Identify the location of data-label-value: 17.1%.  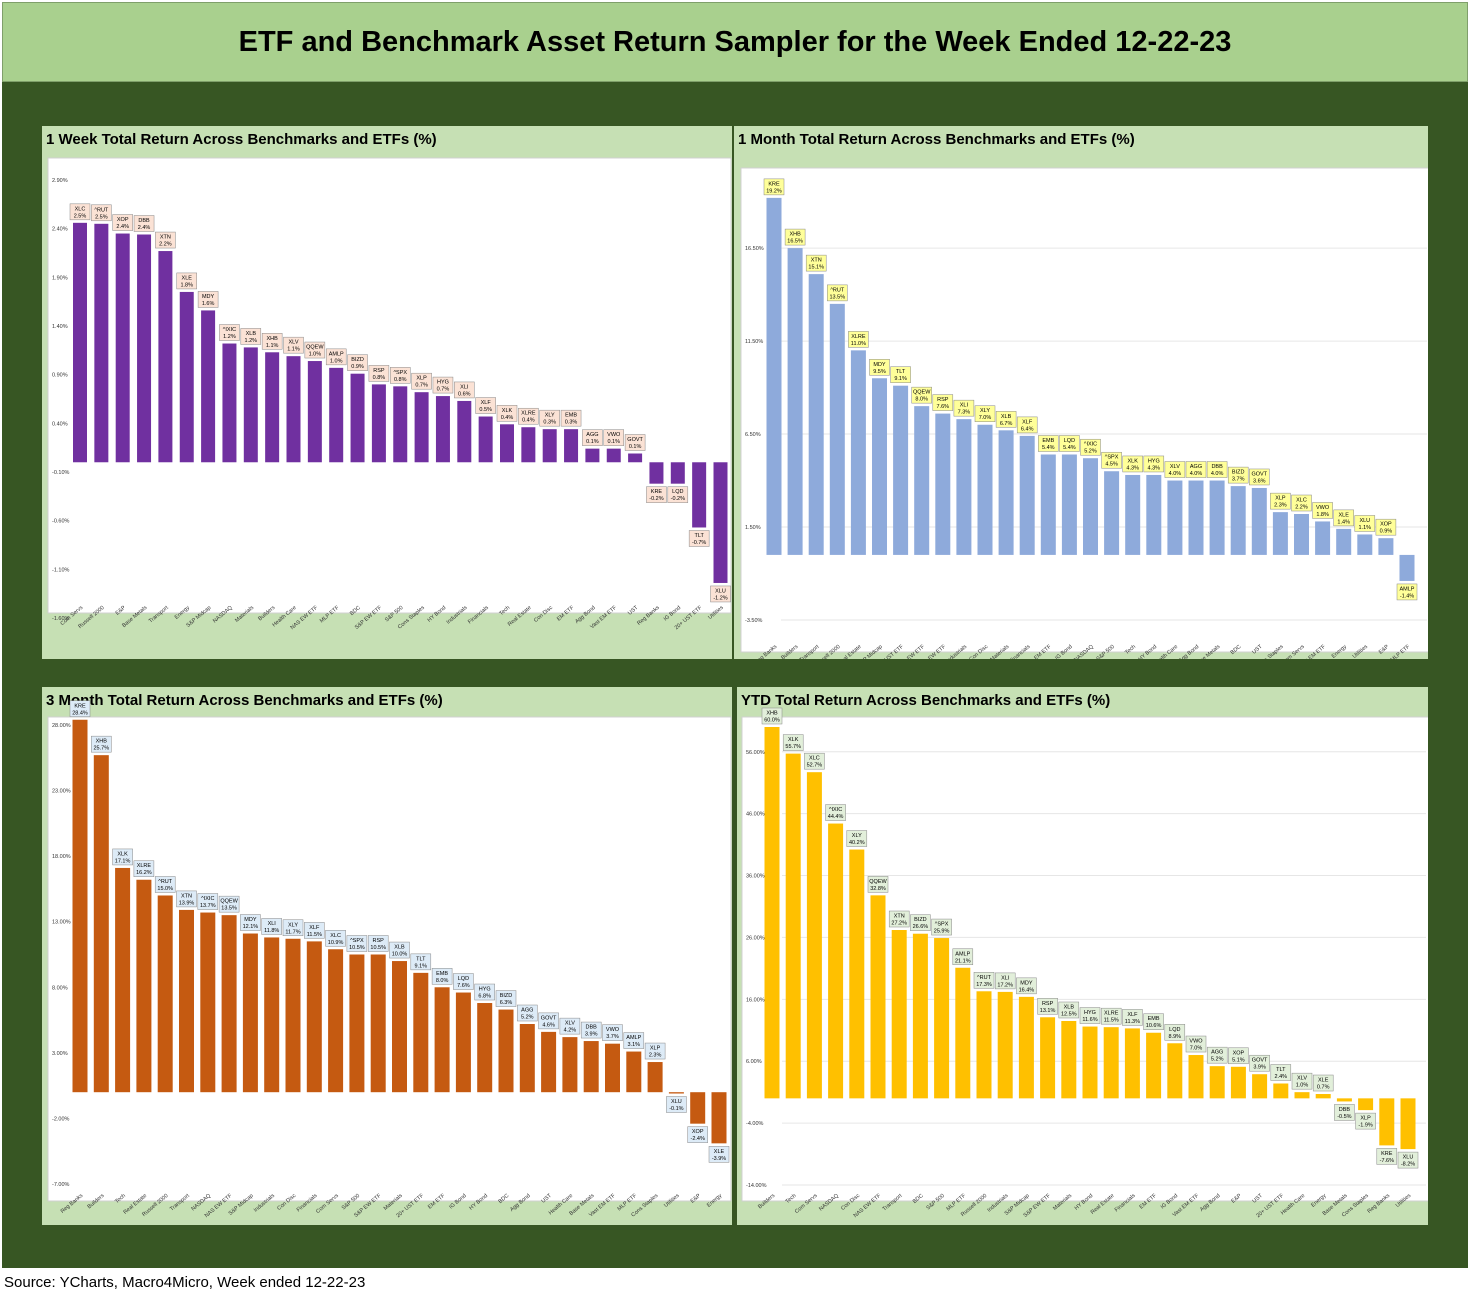
(123, 861).